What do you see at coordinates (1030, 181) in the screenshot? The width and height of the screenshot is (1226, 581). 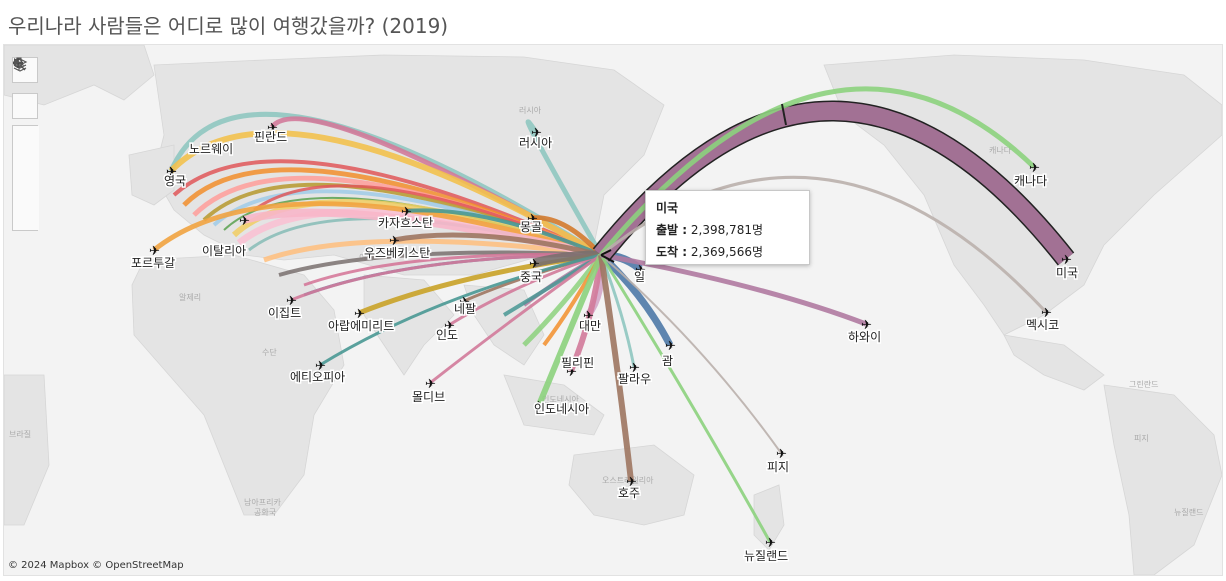 I see `destination-label: 캐나다` at bounding box center [1030, 181].